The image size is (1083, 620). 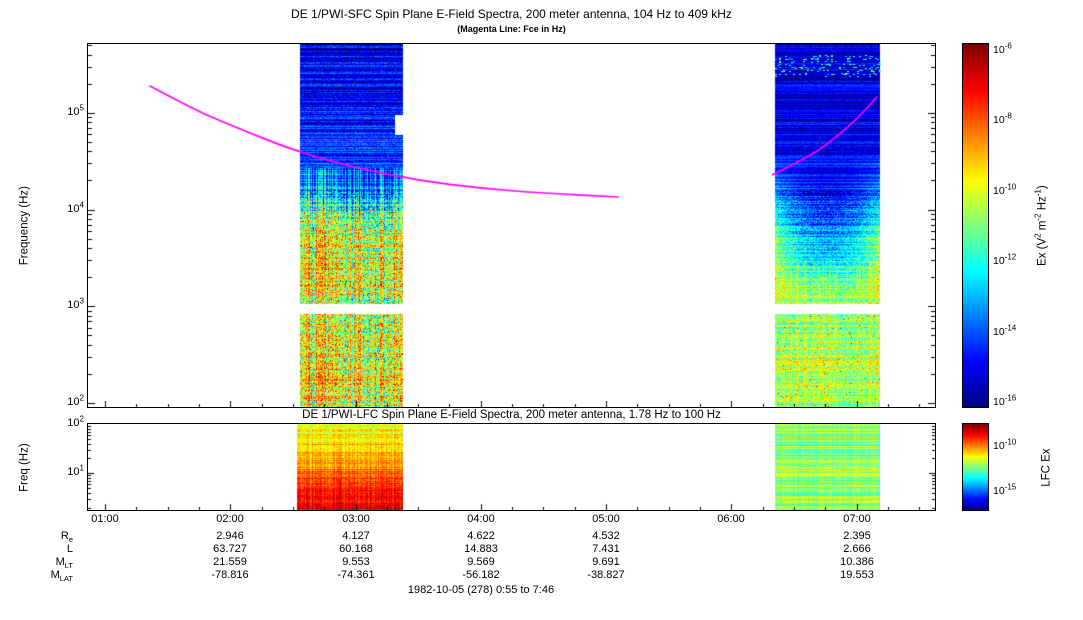 What do you see at coordinates (230, 562) in the screenshot?
I see `ephemeris-value: 21.559` at bounding box center [230, 562].